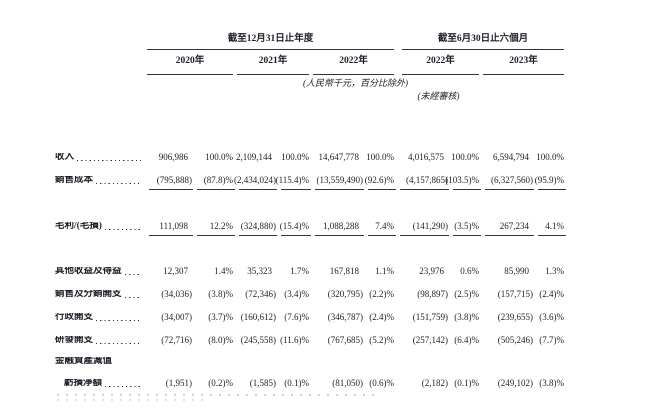  Describe the element at coordinates (345, 340) in the screenshot. I see `value-cell: (767,685)` at that location.